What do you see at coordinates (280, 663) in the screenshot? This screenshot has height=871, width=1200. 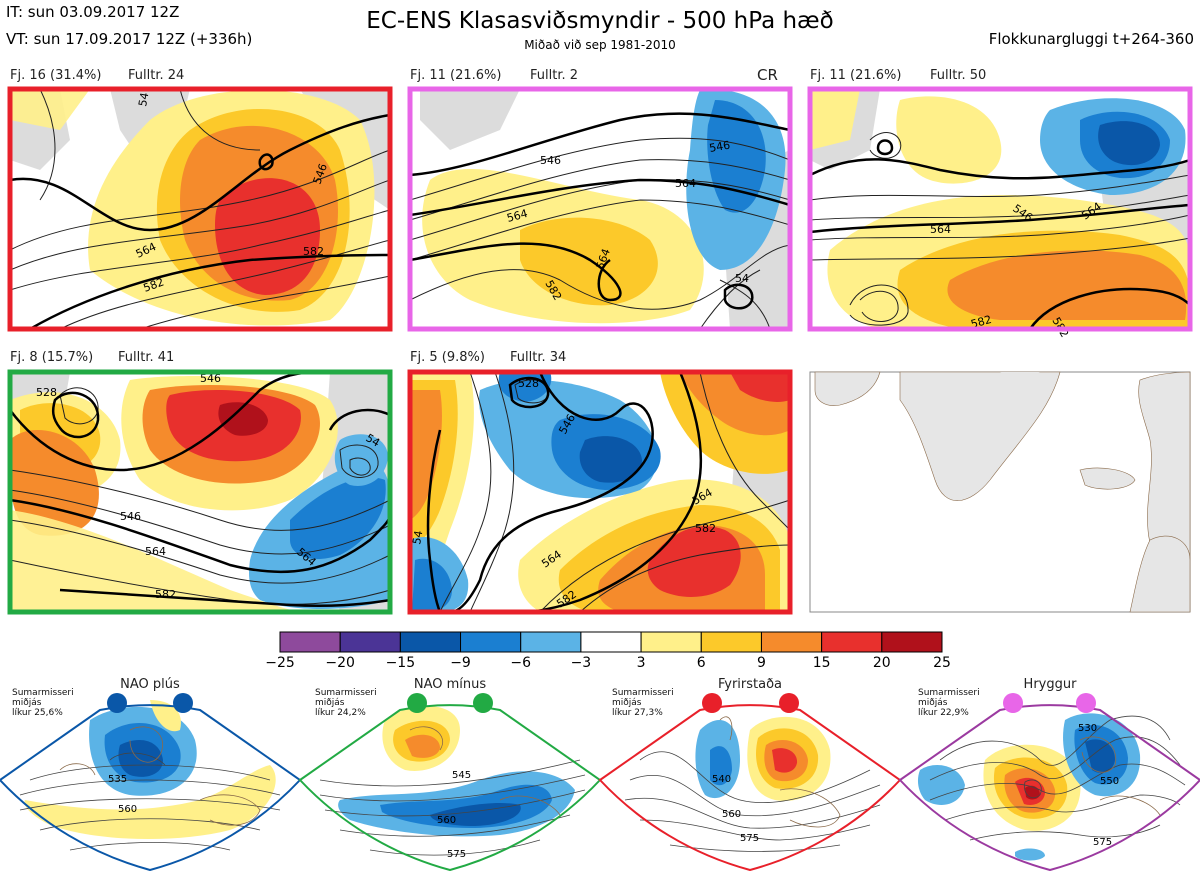 I see `colorbar-tick-label: −25` at bounding box center [280, 663].